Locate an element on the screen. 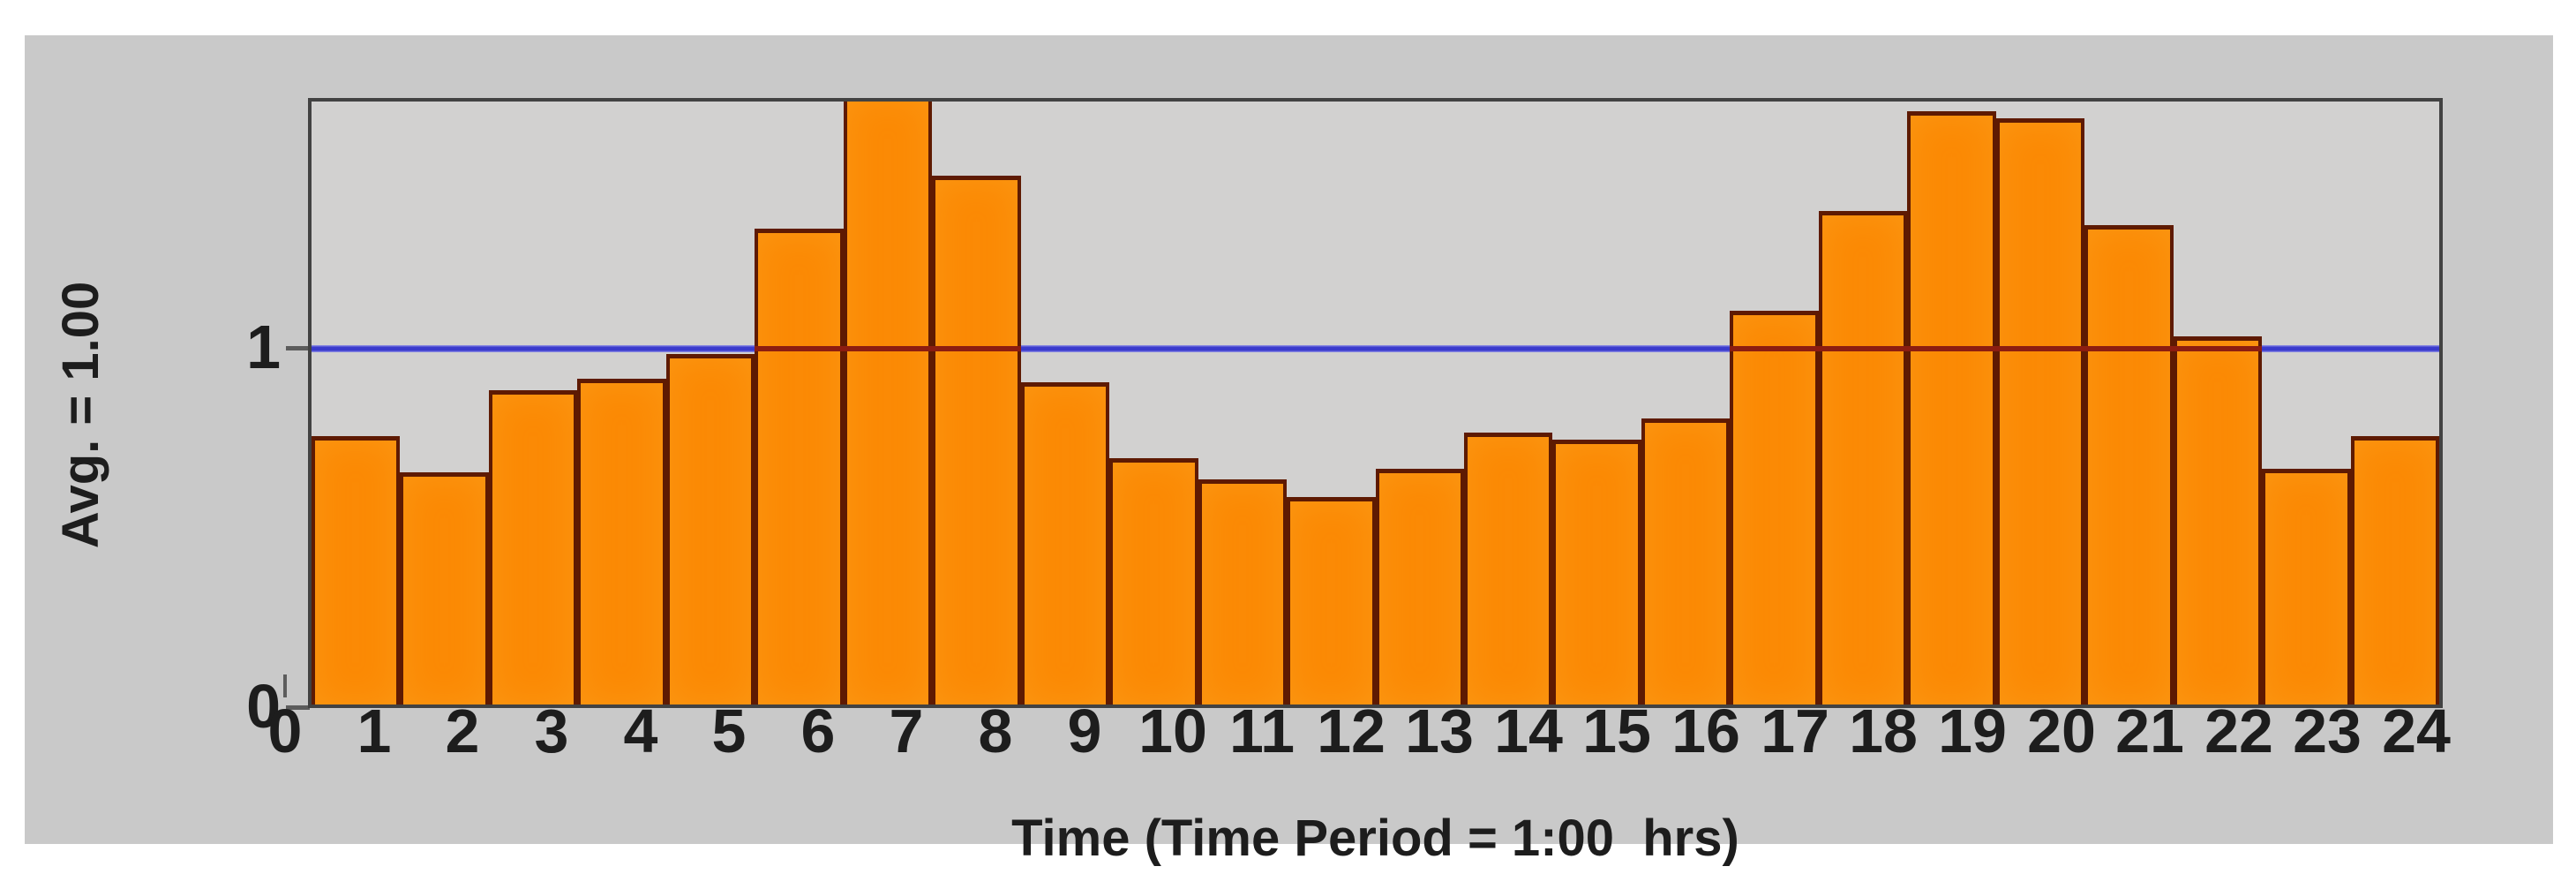  x-tick-label-3: 3 is located at coordinates (551, 731).